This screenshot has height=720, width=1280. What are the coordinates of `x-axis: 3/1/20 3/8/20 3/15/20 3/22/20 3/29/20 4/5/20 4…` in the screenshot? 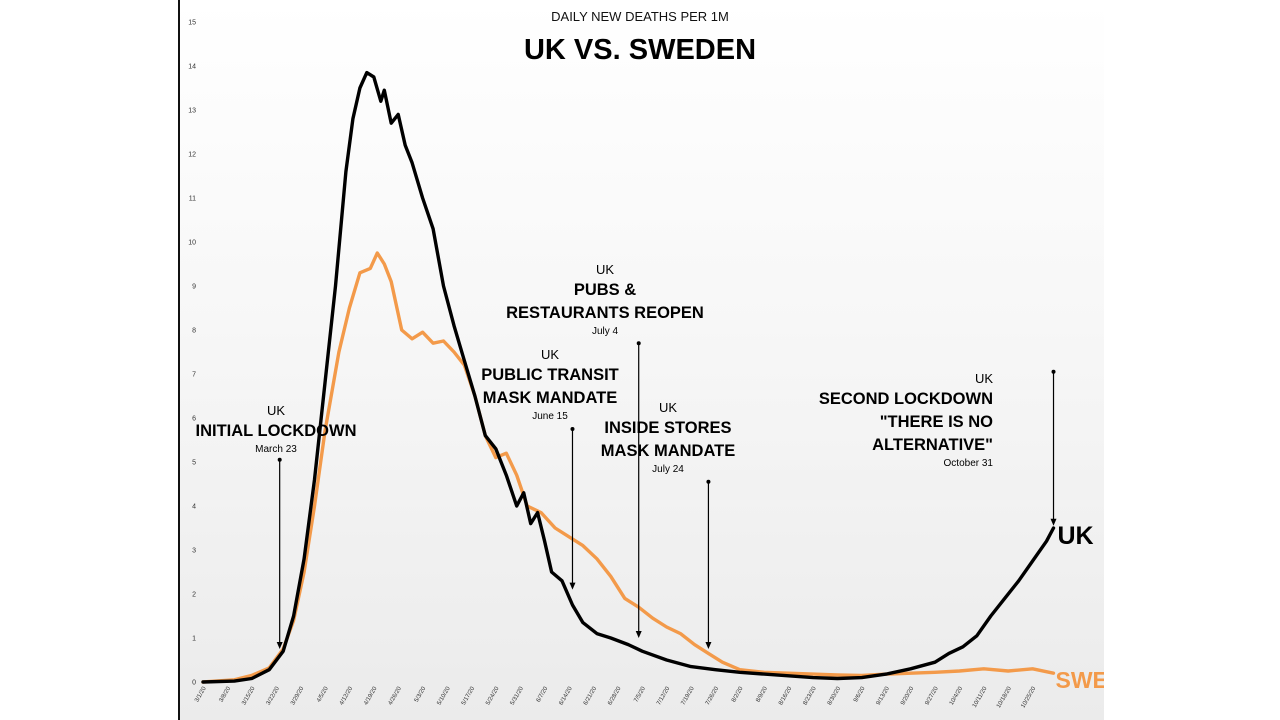 It's located at (615, 697).